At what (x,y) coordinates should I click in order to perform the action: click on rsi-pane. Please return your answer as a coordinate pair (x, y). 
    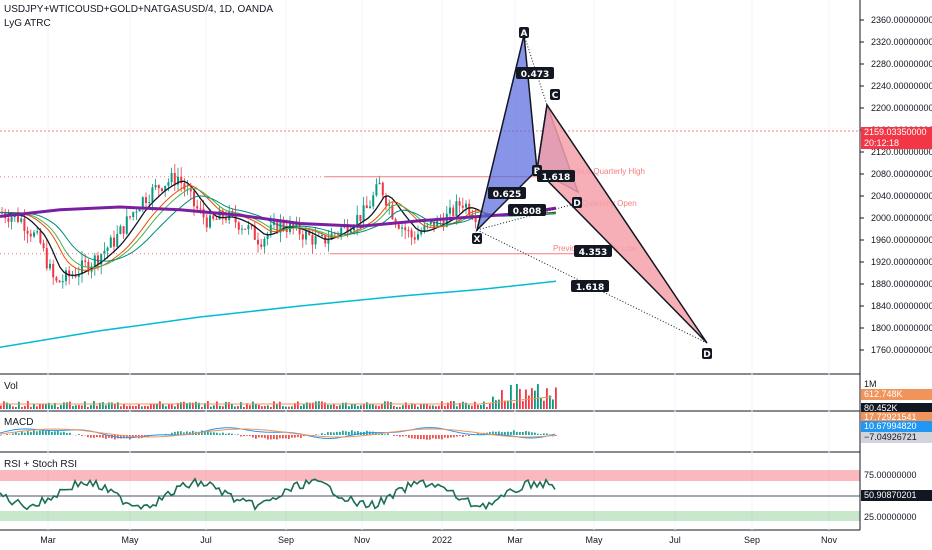
    Looking at the image, I should click on (430, 495).